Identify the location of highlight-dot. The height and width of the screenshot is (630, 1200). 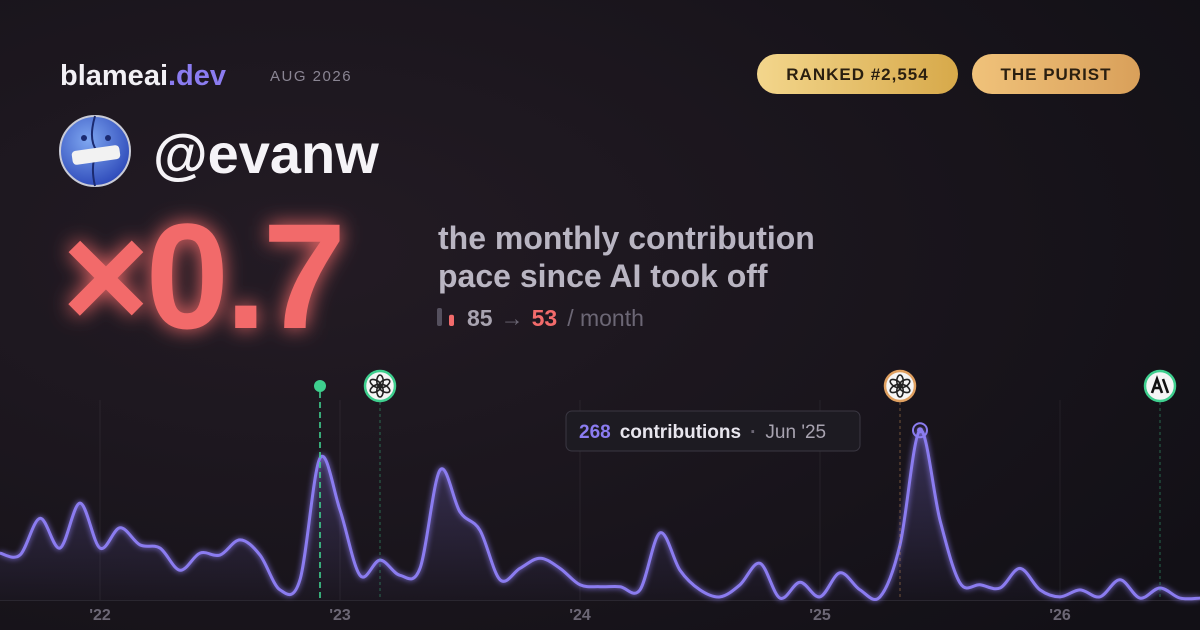
(920, 430).